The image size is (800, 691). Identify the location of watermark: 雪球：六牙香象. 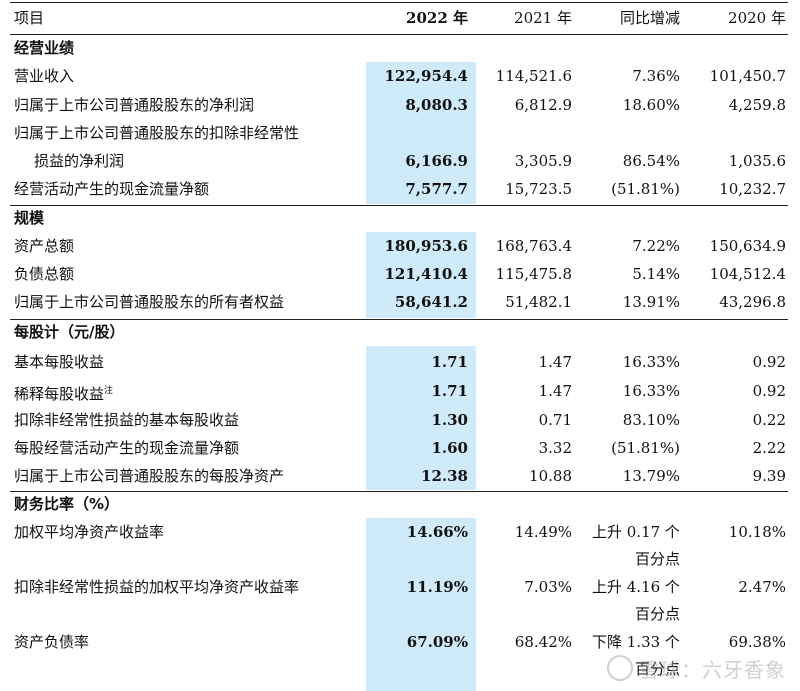
(696, 668).